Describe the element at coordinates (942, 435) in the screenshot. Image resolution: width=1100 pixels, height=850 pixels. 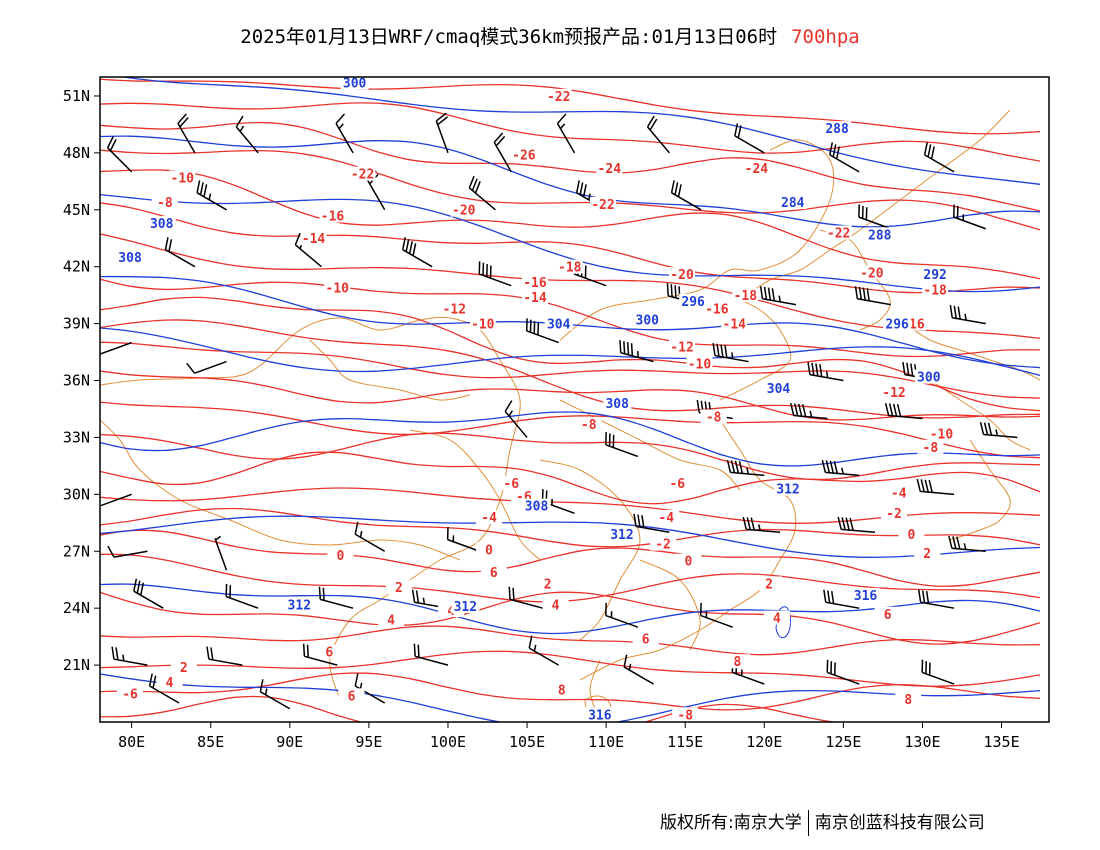
I see `temperature-label: -10` at that location.